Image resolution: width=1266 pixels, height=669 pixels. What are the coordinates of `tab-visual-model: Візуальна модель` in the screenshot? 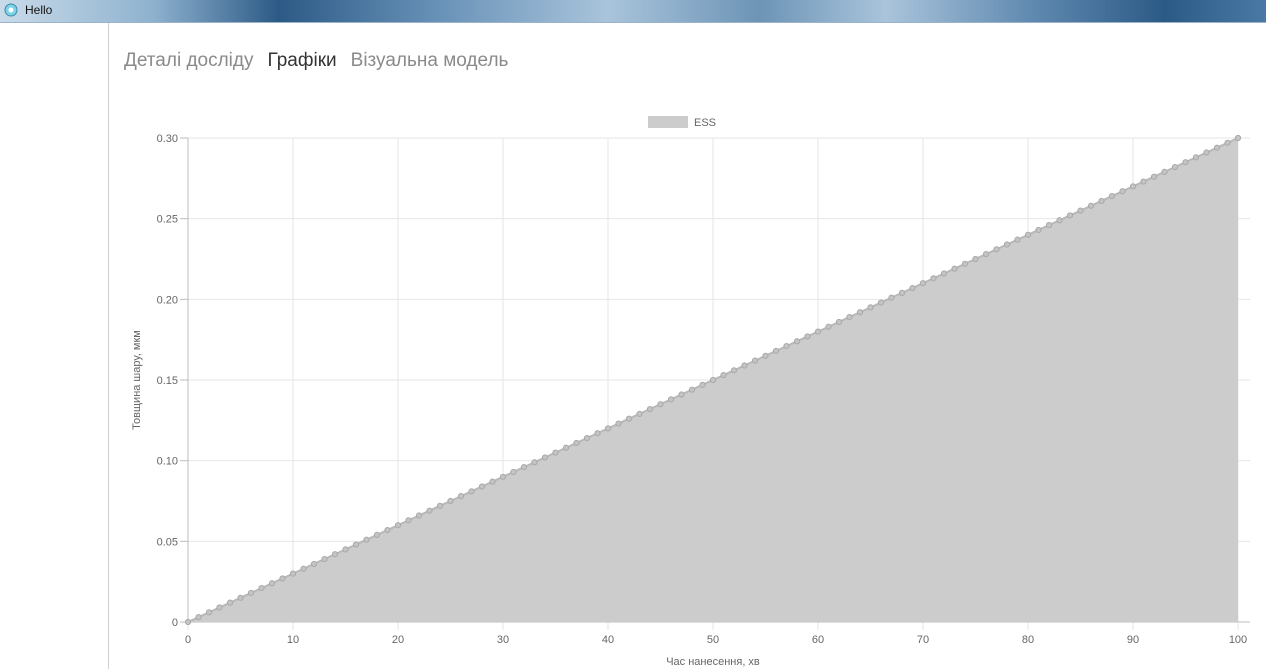 It's located at (429, 60).